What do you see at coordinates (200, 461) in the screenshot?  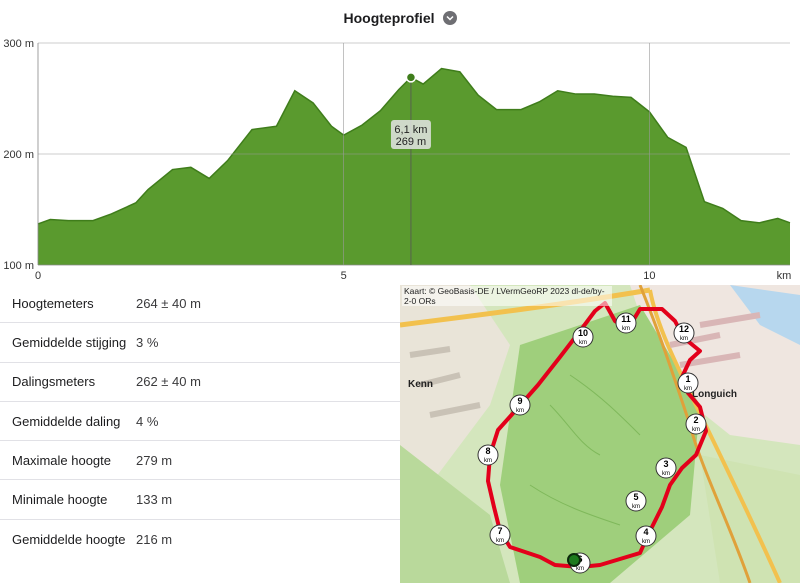 I see `stat-row: Maximale hoogte 279 m` at bounding box center [200, 461].